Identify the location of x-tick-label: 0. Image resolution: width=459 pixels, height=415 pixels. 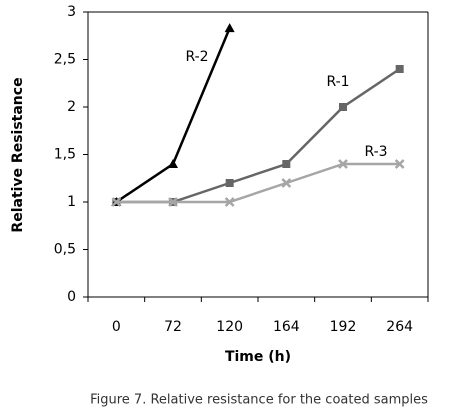
(116, 327).